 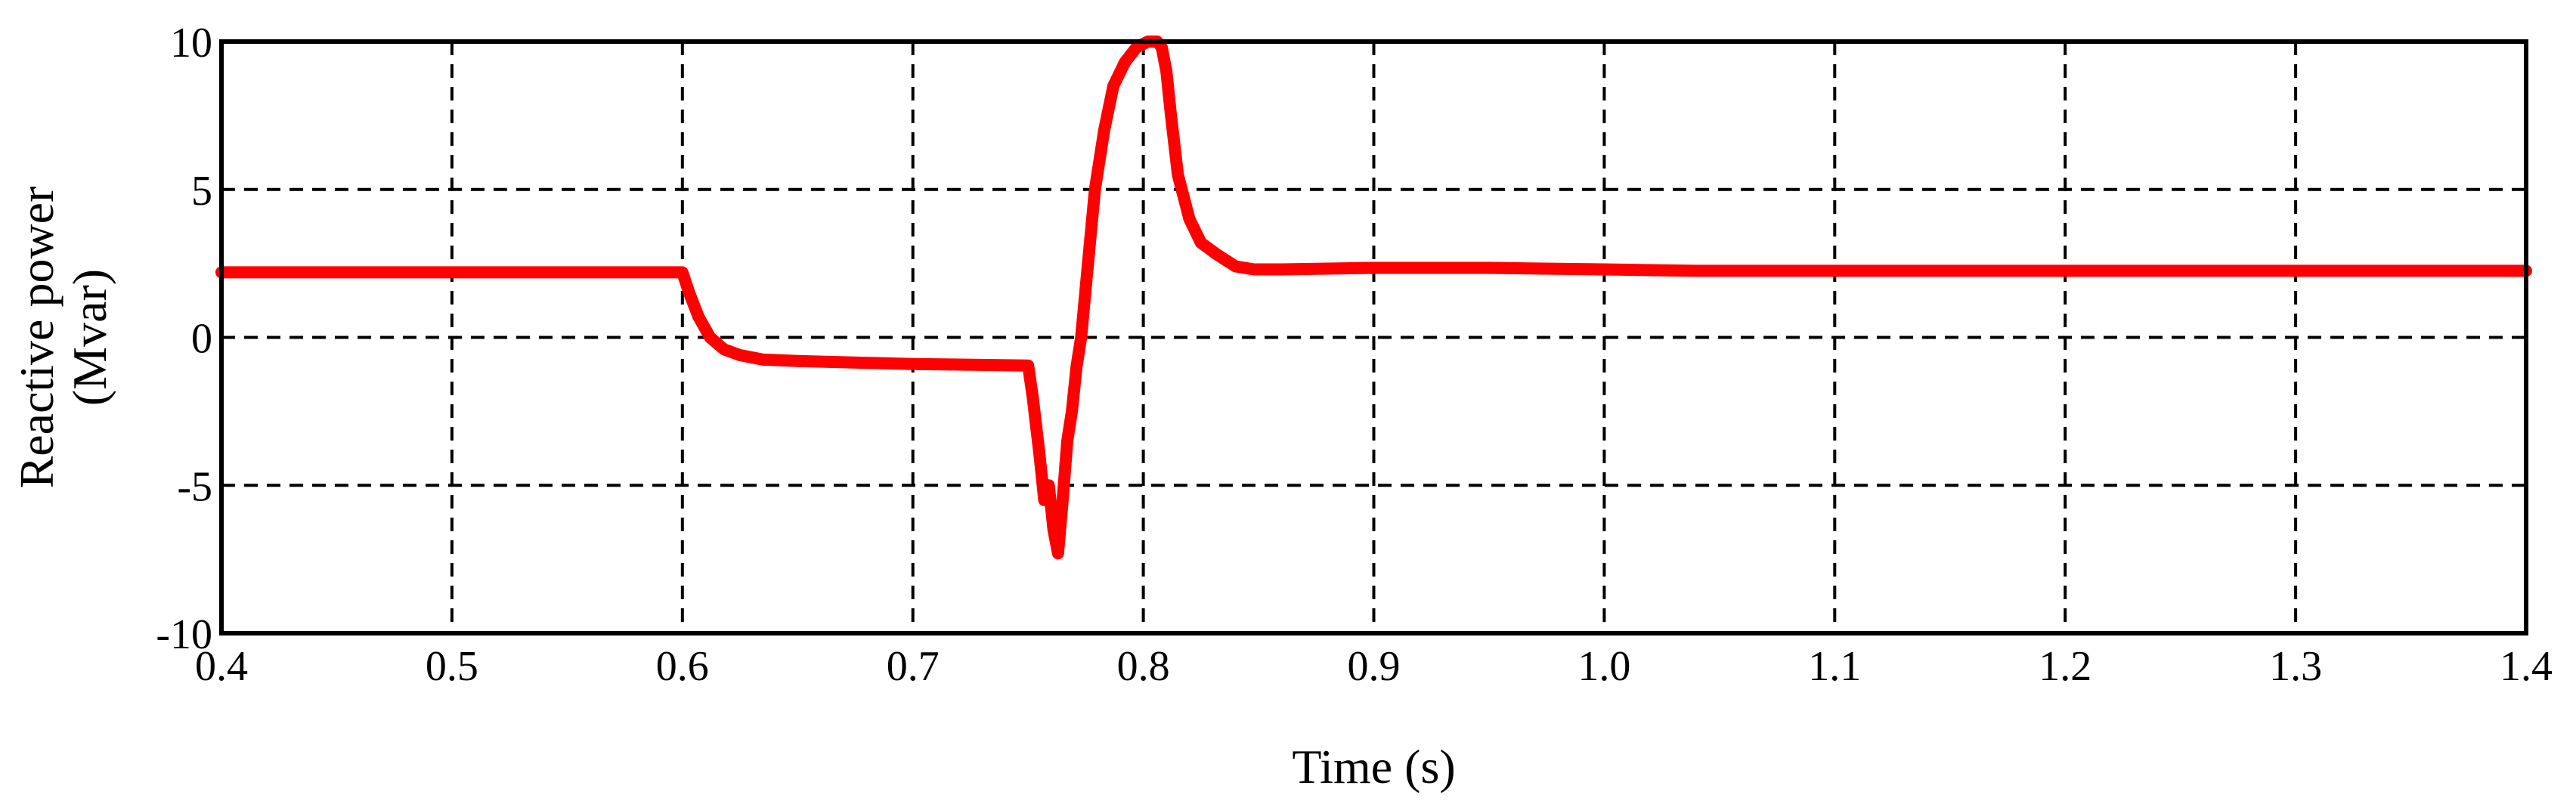 I want to click on y-tick-labels: -10 -5 0 5 10, so click(x=184, y=339).